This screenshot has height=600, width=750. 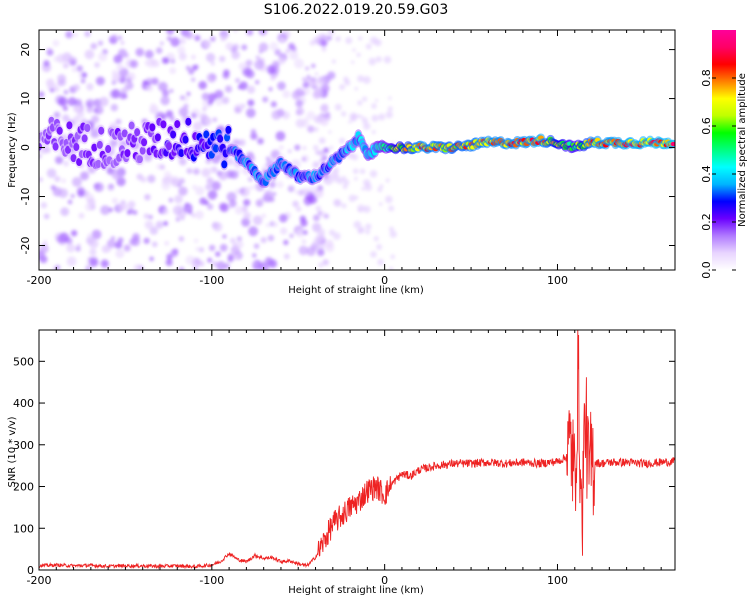 I want to click on spectrogram-xtick-label: -100, so click(x=211, y=280).